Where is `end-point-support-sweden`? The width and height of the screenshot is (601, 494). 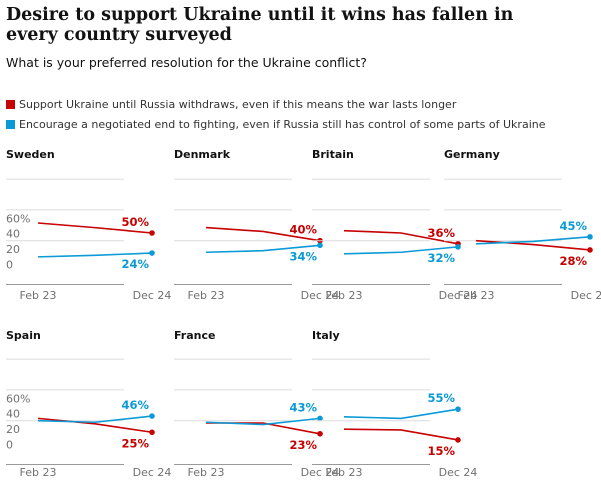 end-point-support-sweden is located at coordinates (152, 233).